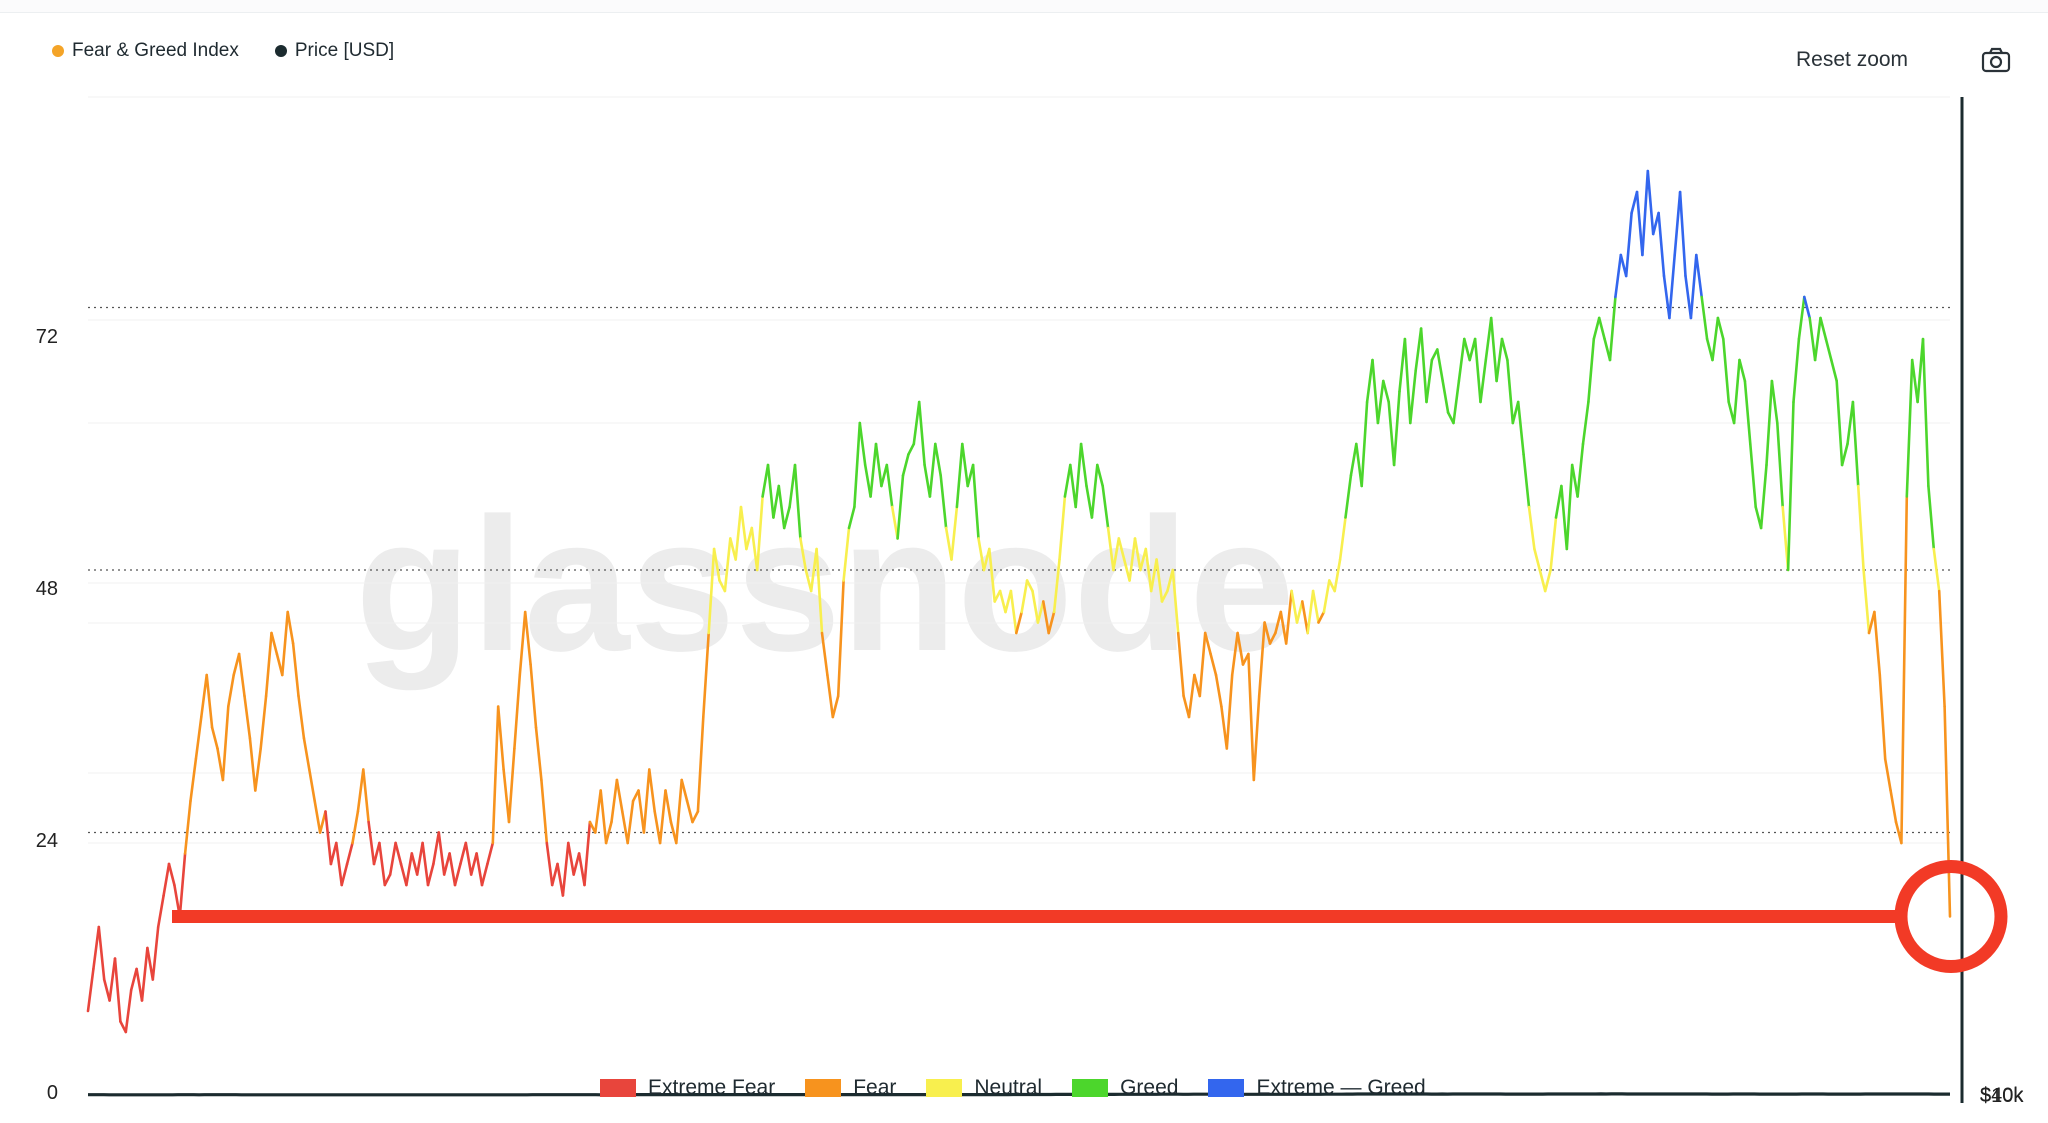  What do you see at coordinates (280, 51) in the screenshot?
I see `legend-dot-price` at bounding box center [280, 51].